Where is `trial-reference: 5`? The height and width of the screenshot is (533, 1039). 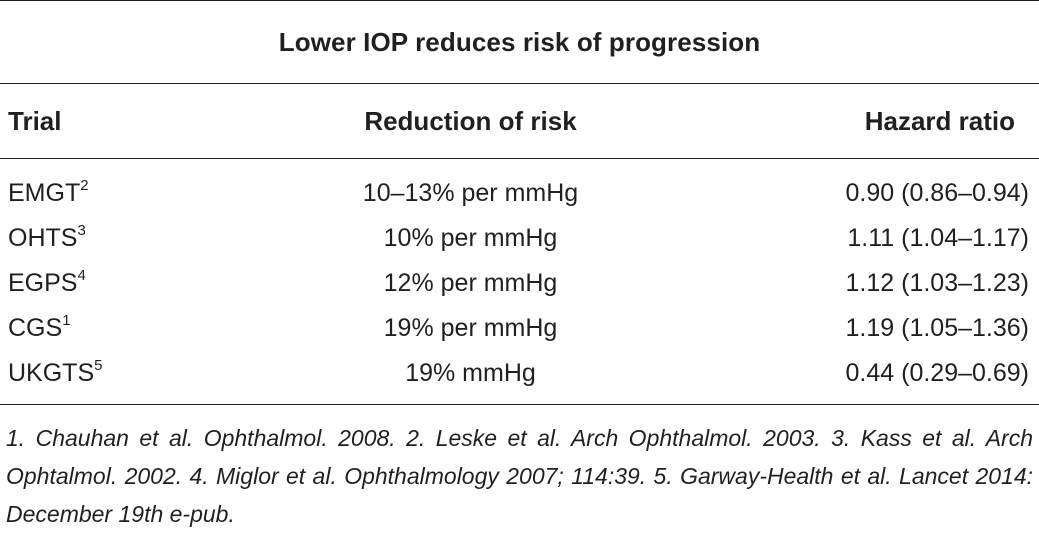 trial-reference: 5 is located at coordinates (98, 365).